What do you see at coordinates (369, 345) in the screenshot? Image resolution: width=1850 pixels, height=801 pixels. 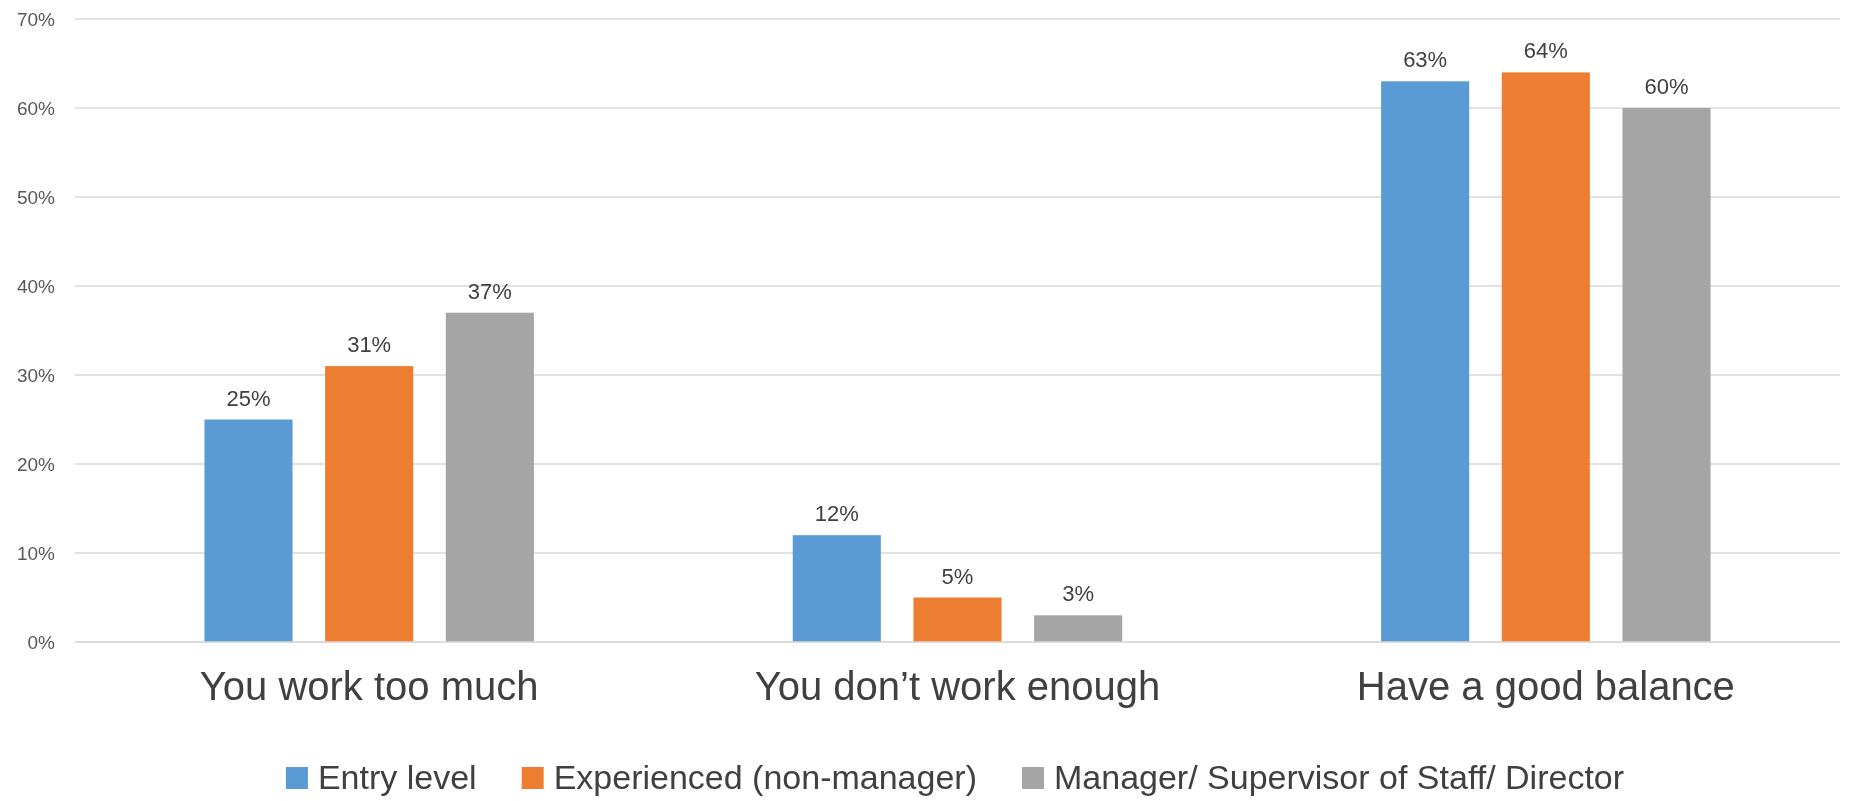 I see `text: 31%` at bounding box center [369, 345].